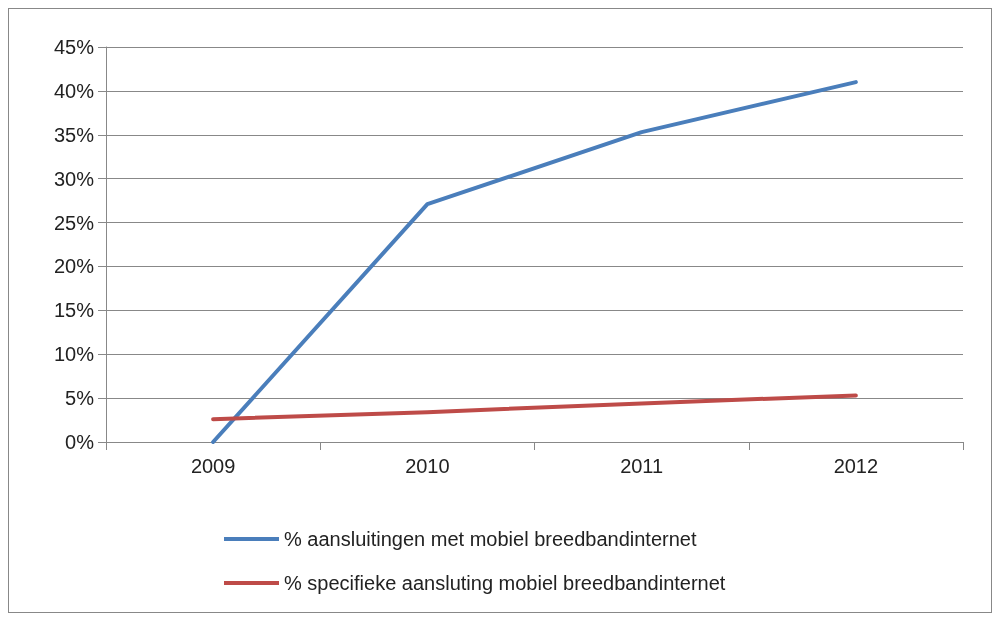  Describe the element at coordinates (856, 466) in the screenshot. I see `x-tick-label: 2012` at that location.